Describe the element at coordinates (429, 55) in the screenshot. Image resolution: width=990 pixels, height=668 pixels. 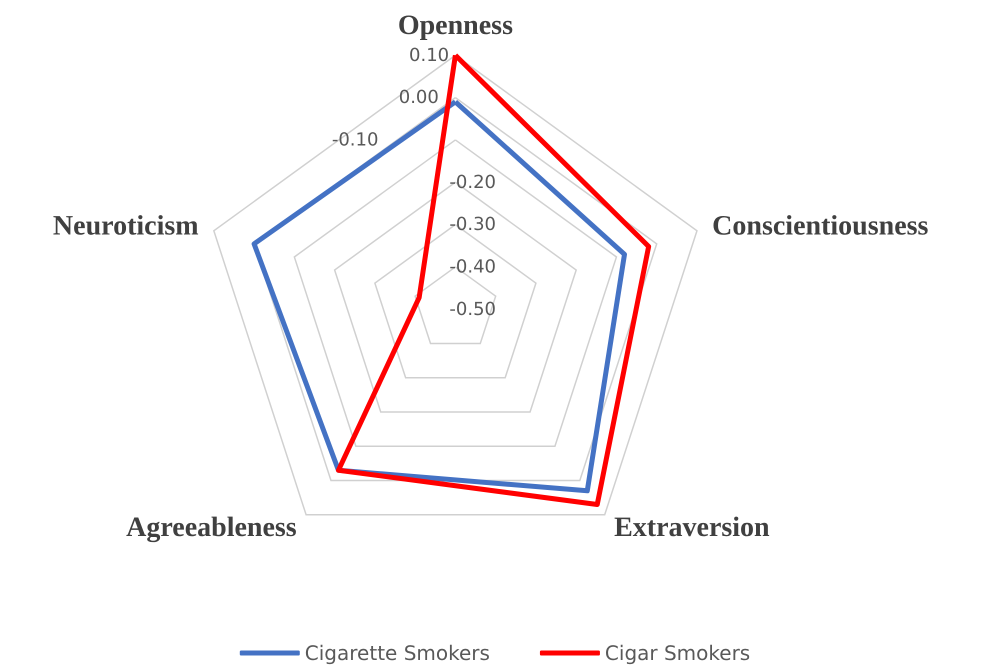
I see `y-tick-label: 0.10` at that location.